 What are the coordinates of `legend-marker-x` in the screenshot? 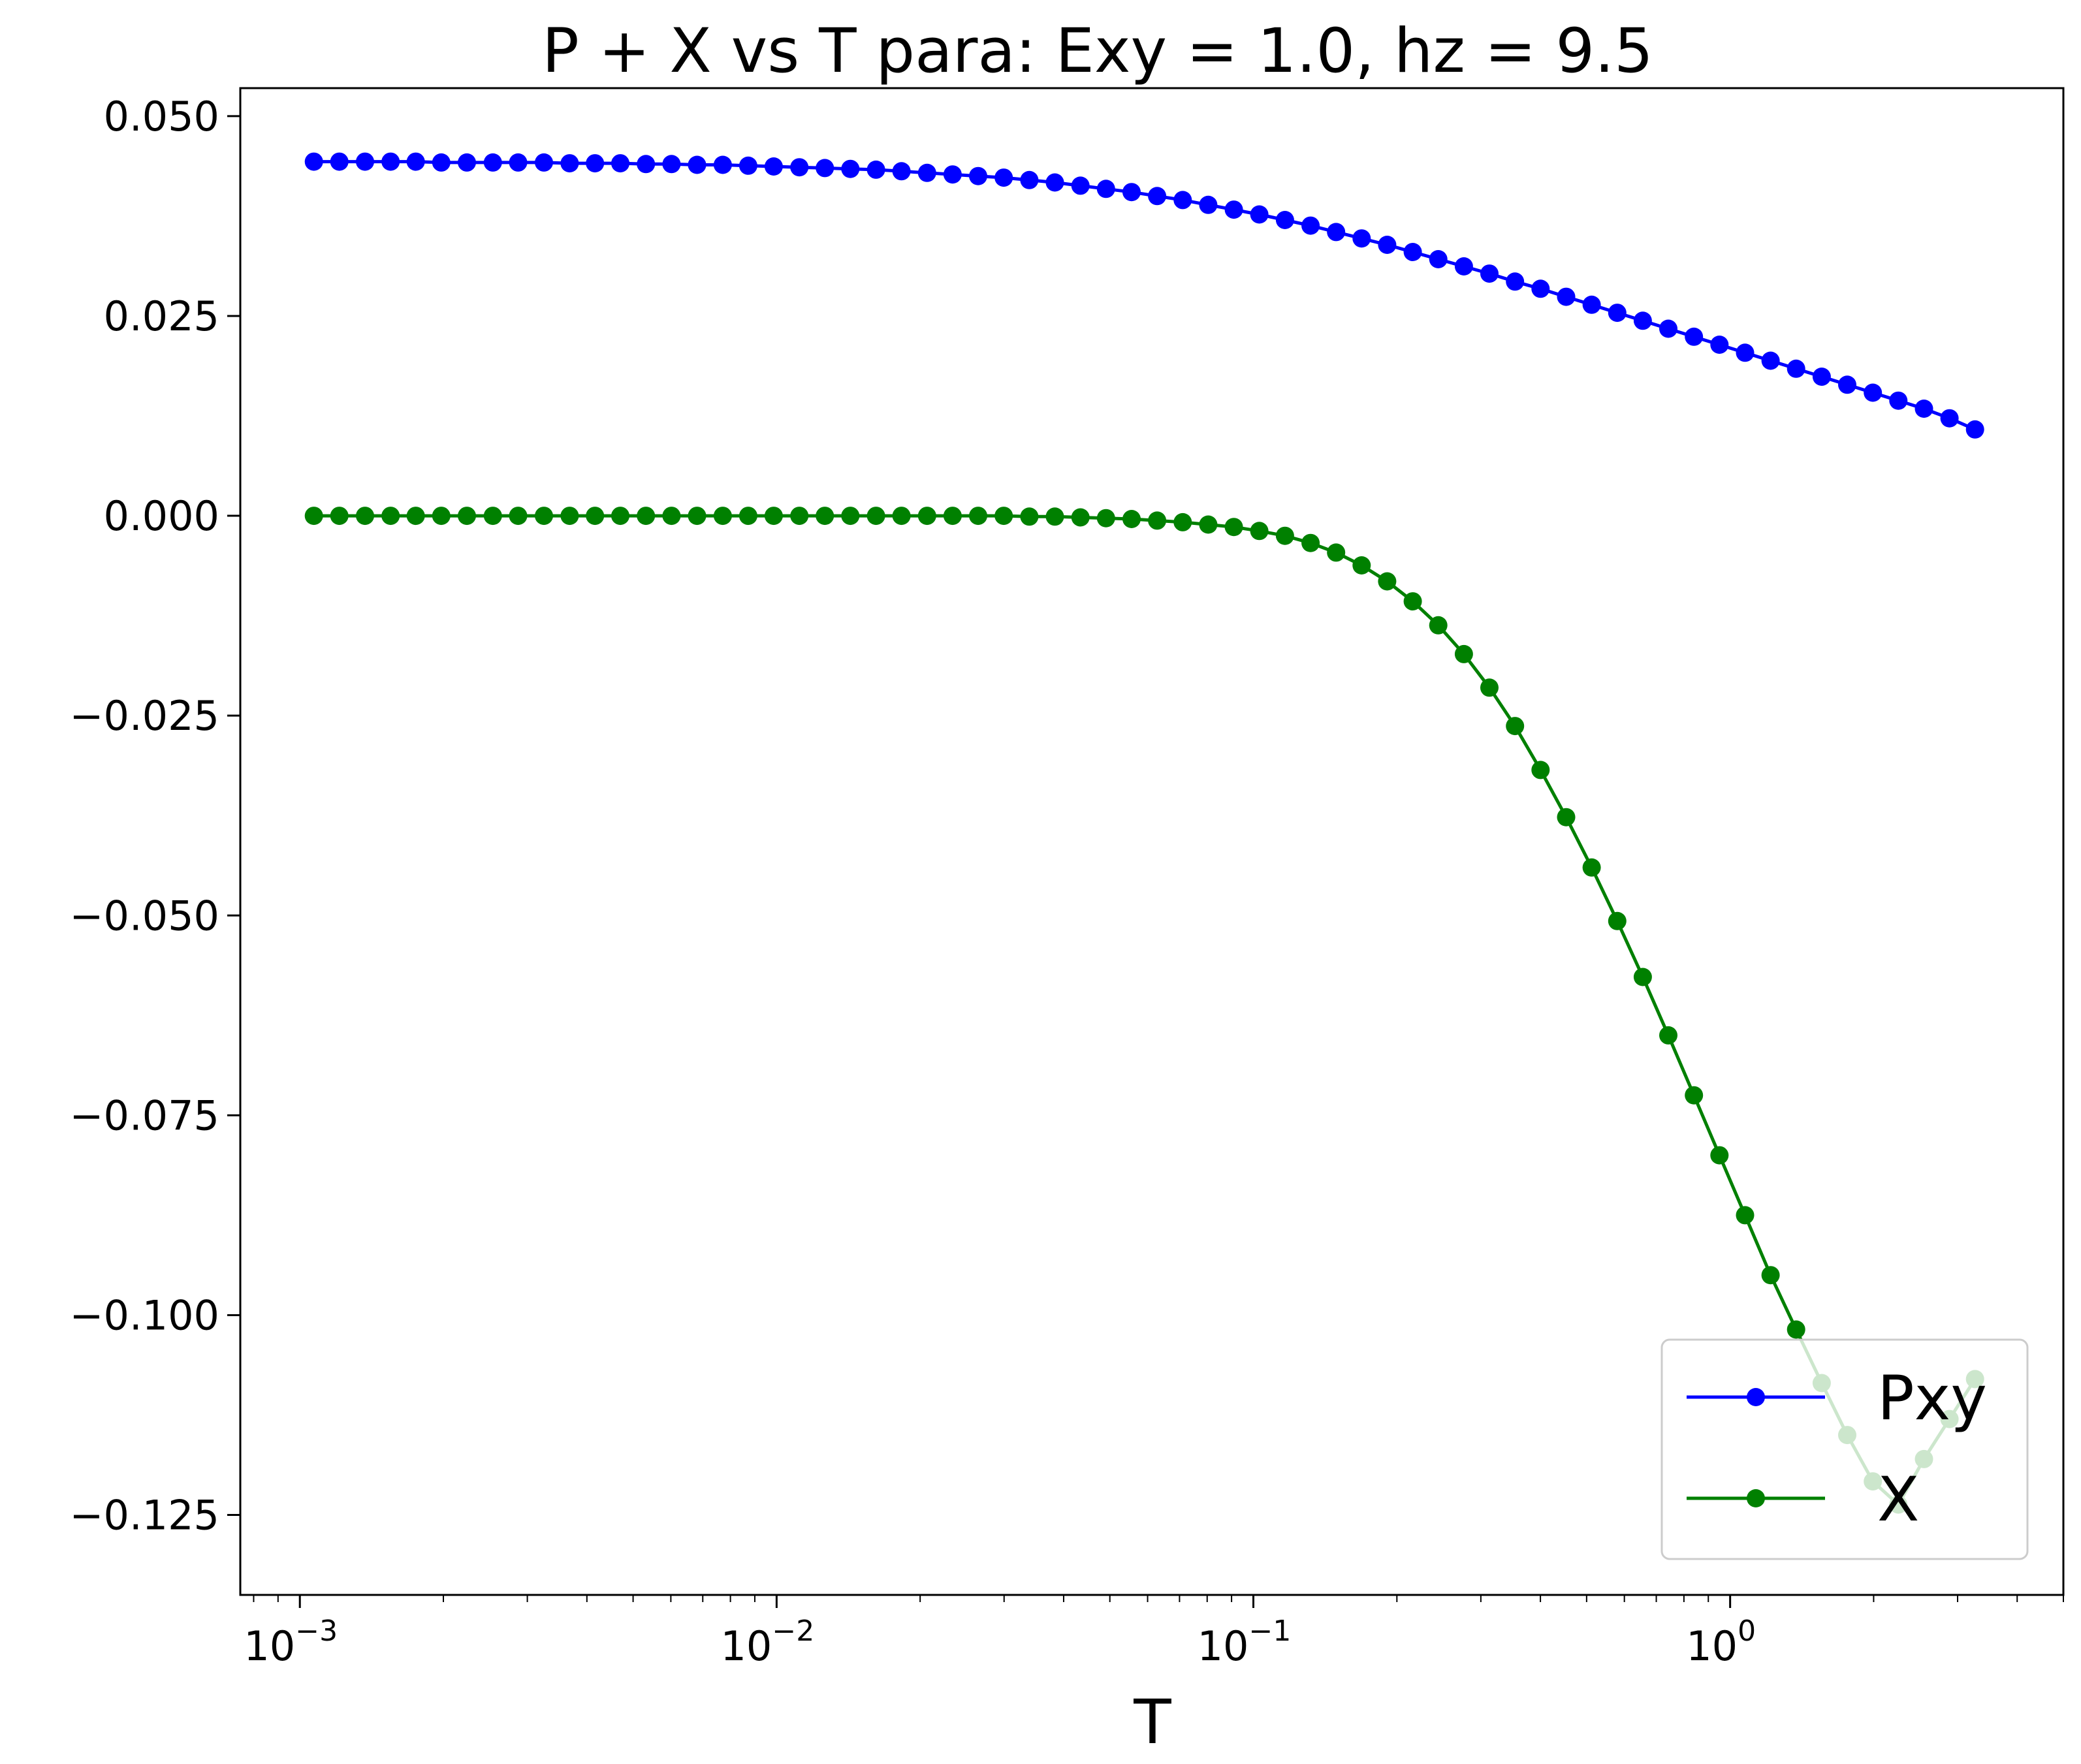 It's located at (1756, 1498).